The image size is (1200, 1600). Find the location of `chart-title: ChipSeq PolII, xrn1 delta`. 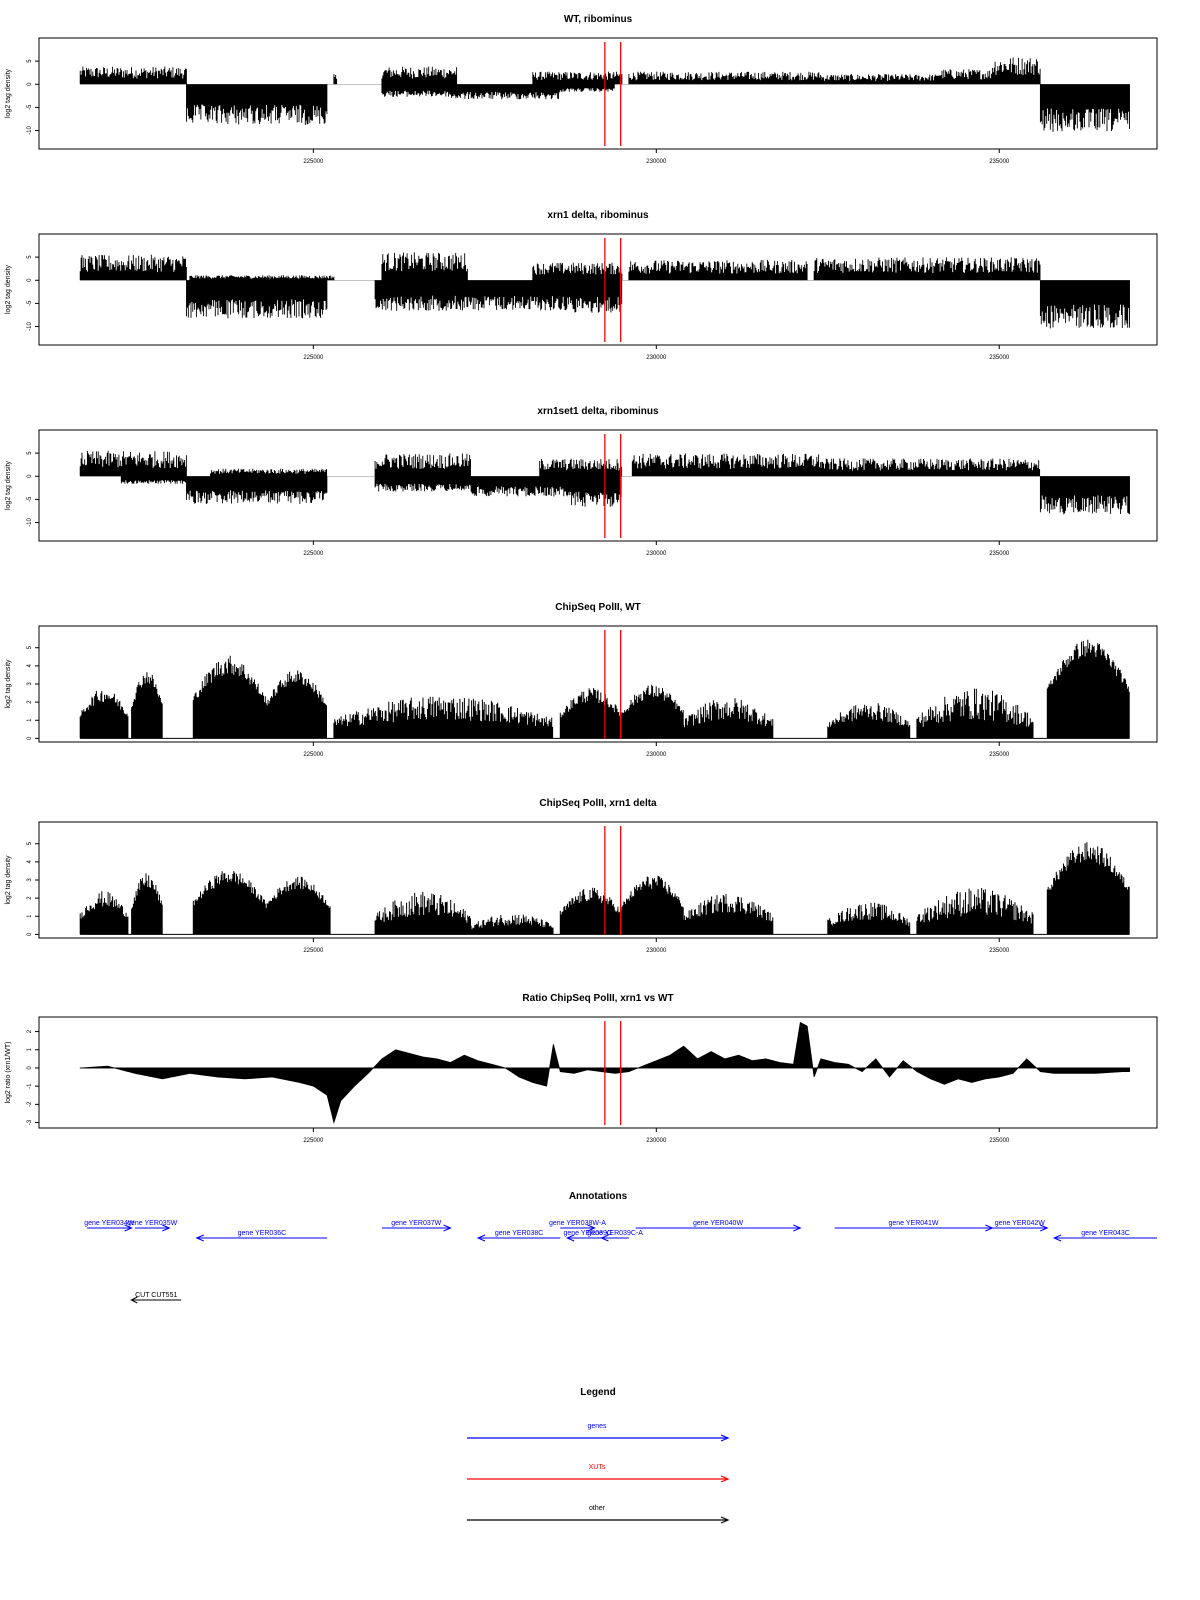

chart-title: ChipSeq PolII, xrn1 delta is located at coordinates (598, 803).